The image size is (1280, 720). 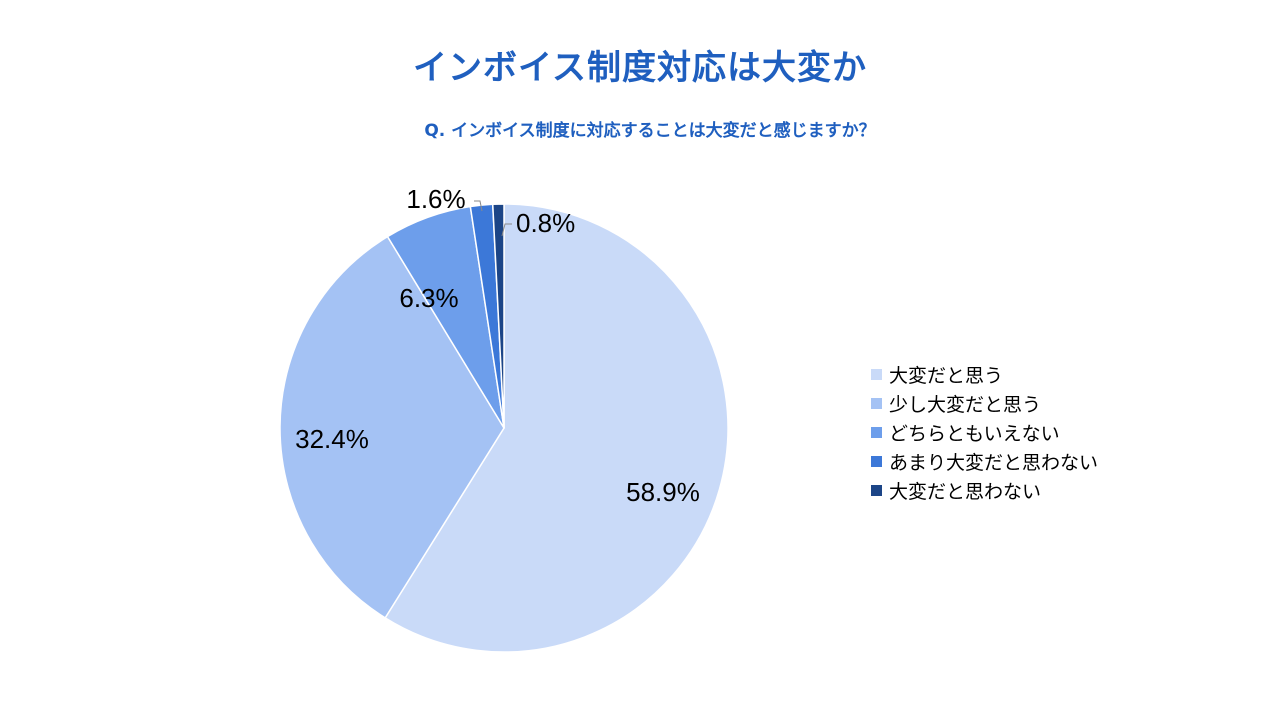 I want to click on legend-label: あまり大変だと思わない, so click(x=994, y=463).